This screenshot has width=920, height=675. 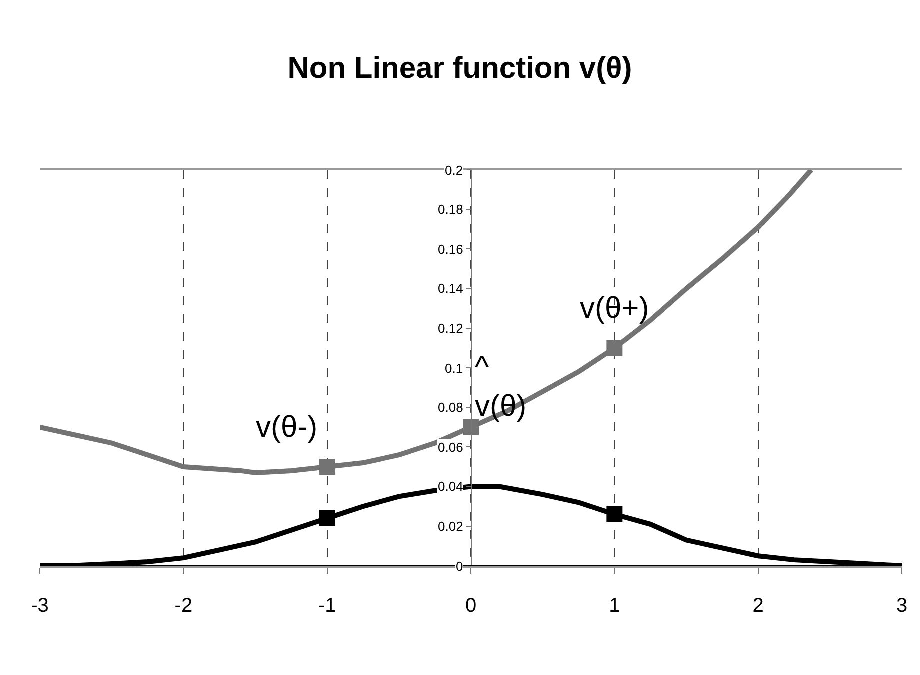 What do you see at coordinates (451, 288) in the screenshot?
I see `y-tick-label: 0.14` at bounding box center [451, 288].